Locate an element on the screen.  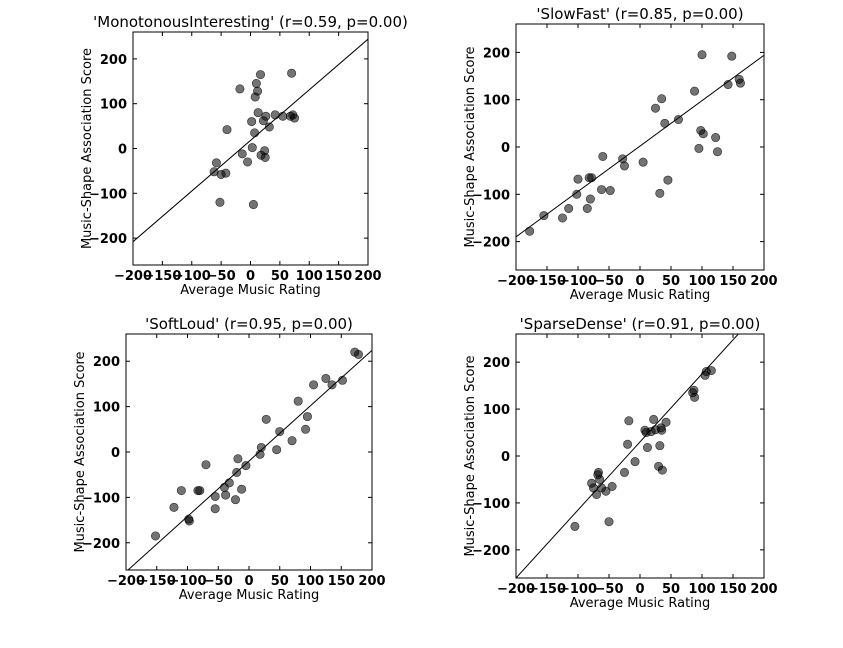
y-axis-label: Music-Shape Association Score is located at coordinates (470, 146).